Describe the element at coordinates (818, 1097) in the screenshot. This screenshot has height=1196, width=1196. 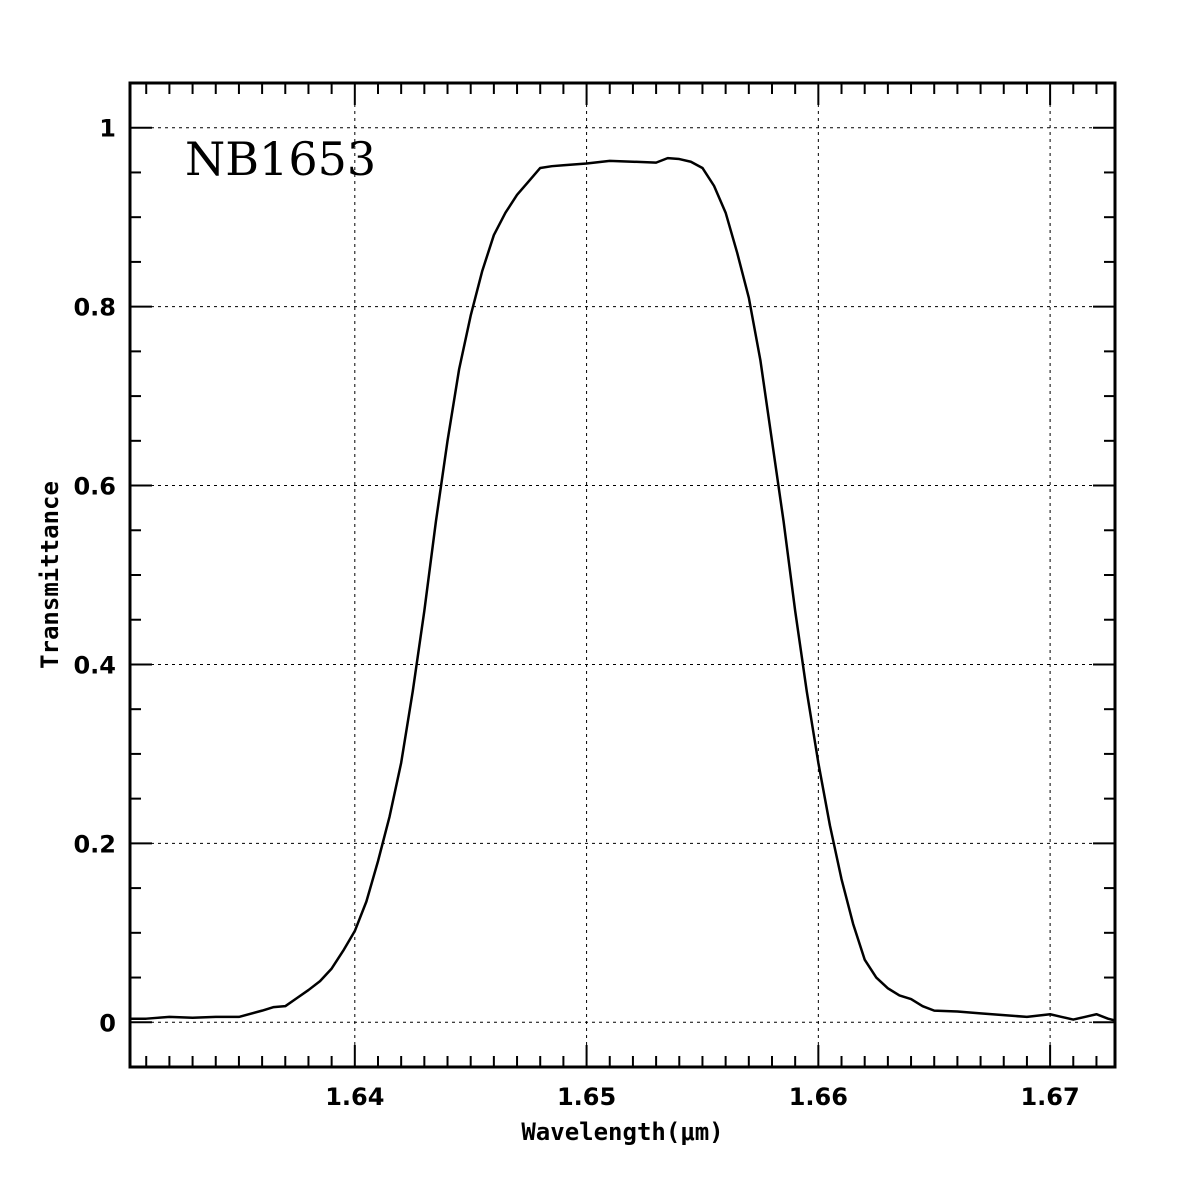
I see `x-tick-label: 1.66` at that location.